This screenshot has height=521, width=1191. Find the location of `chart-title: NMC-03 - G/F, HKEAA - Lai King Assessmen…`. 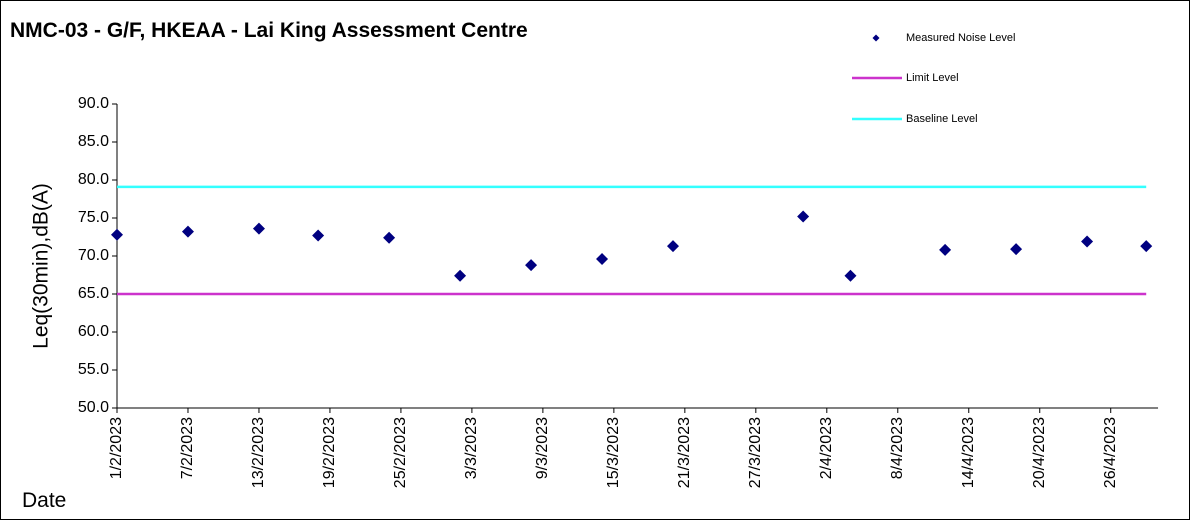

chart-title: NMC-03 - G/F, HKEAA - Lai King Assessmen… is located at coordinates (269, 30).